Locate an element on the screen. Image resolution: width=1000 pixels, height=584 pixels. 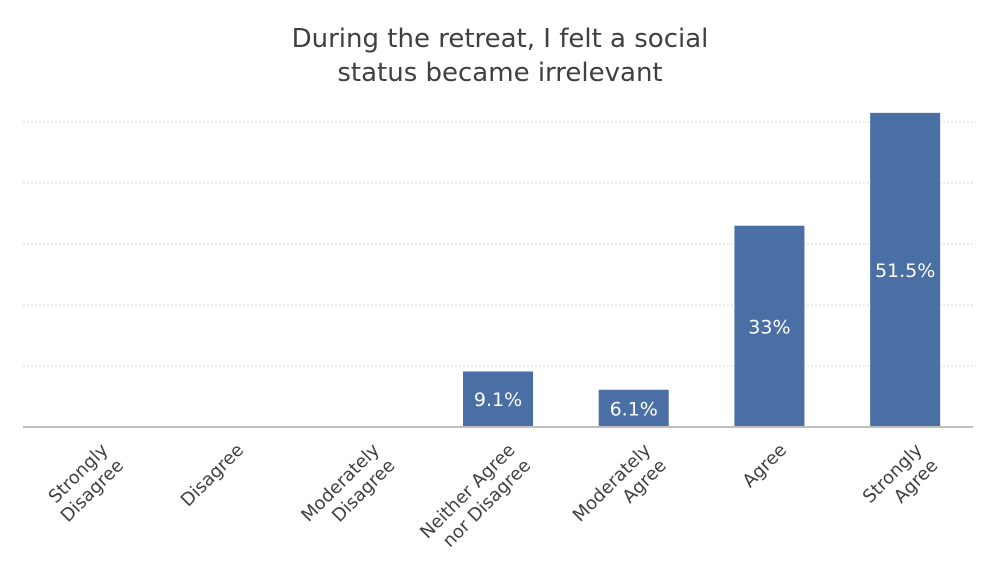
category-label-6: Agree is located at coordinates (765, 466).